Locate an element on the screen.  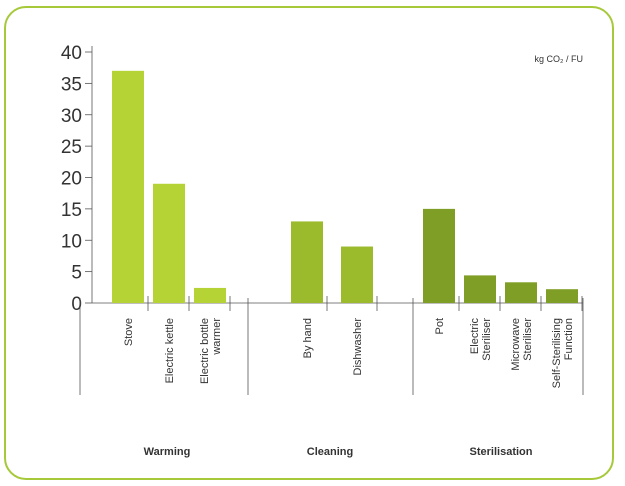
category-label: Self-Sterilising is located at coordinates (557, 353).